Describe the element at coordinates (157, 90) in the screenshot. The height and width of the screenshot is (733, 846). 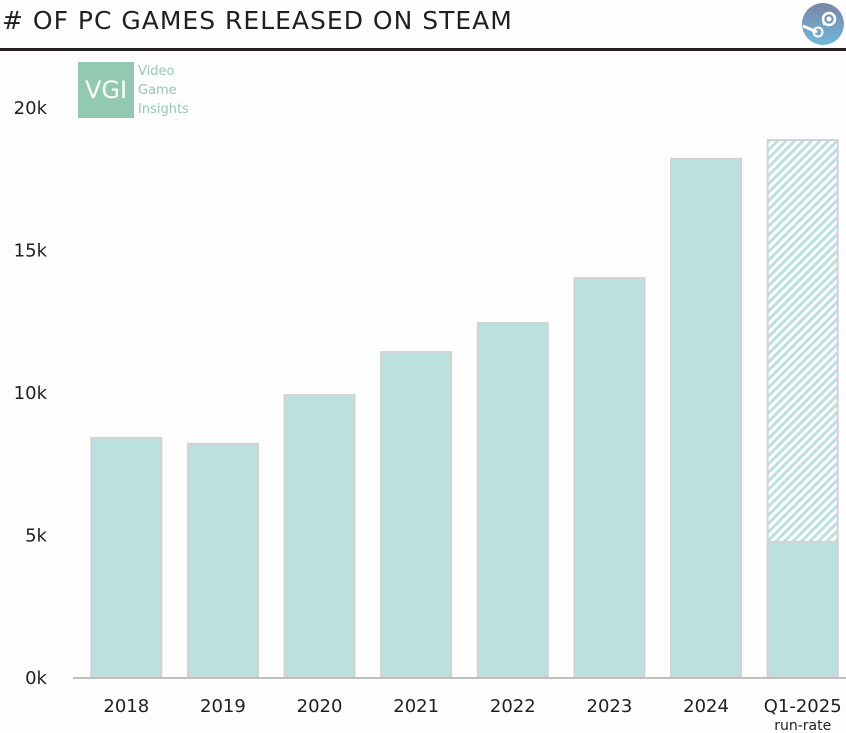
I see `vgi-line: Game` at that location.